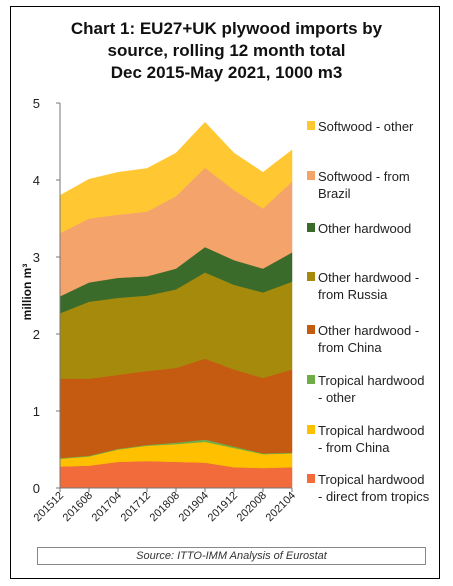 The height and width of the screenshot is (586, 453). I want to click on legend-label: Softwood - from Brazil, so click(364, 185).